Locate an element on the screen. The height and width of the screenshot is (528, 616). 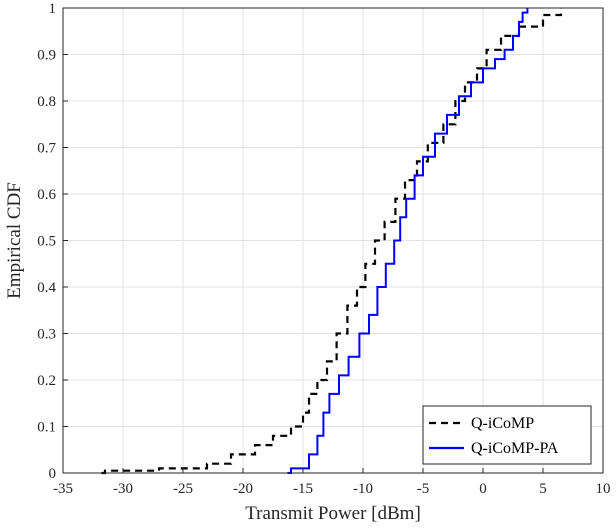
x-tick-label: 5 is located at coordinates (543, 489).